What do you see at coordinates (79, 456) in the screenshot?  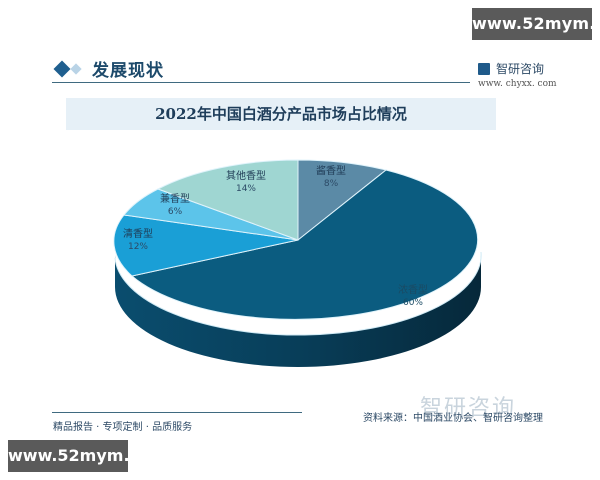 I see `watermark-bottom-left: www.52mym.cn` at bounding box center [79, 456].